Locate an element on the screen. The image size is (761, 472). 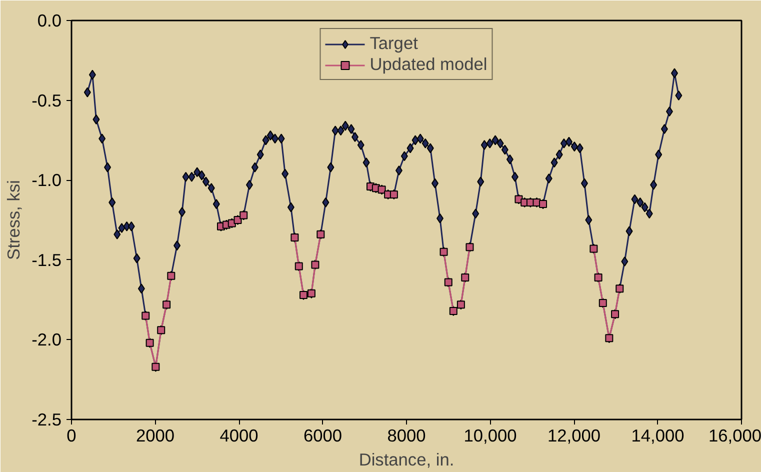
y-tick-label: -2.5 is located at coordinates (47, 420).